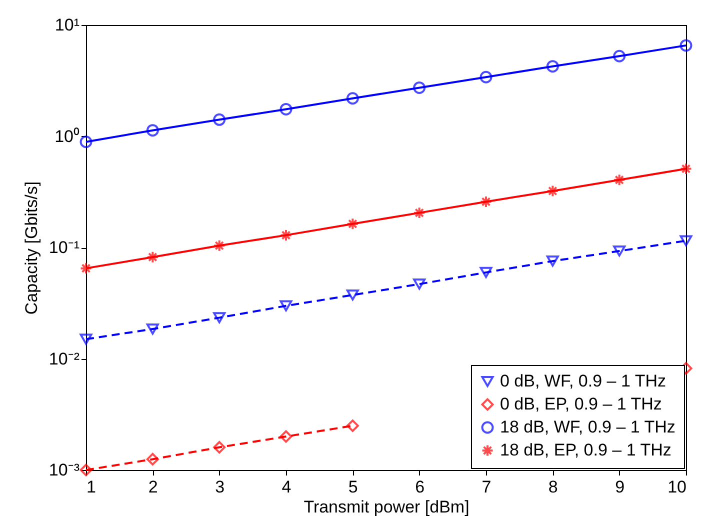 This screenshot has width=702, height=522. Describe the element at coordinates (387, 507) in the screenshot. I see `x-axis-title: Transmit power [dBm]` at that location.